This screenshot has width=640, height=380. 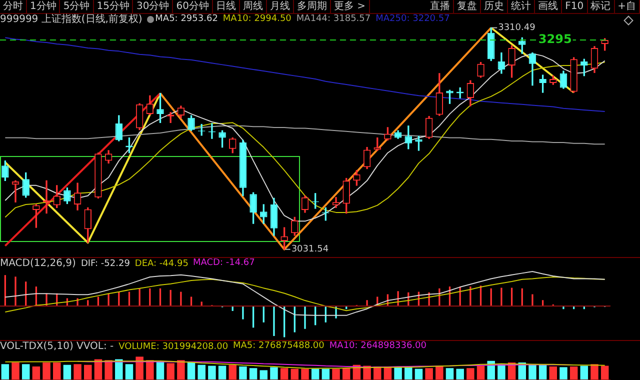 What do you see at coordinates (257, 19) in the screenshot?
I see `text: MA10: 2994.50` at bounding box center [257, 19].